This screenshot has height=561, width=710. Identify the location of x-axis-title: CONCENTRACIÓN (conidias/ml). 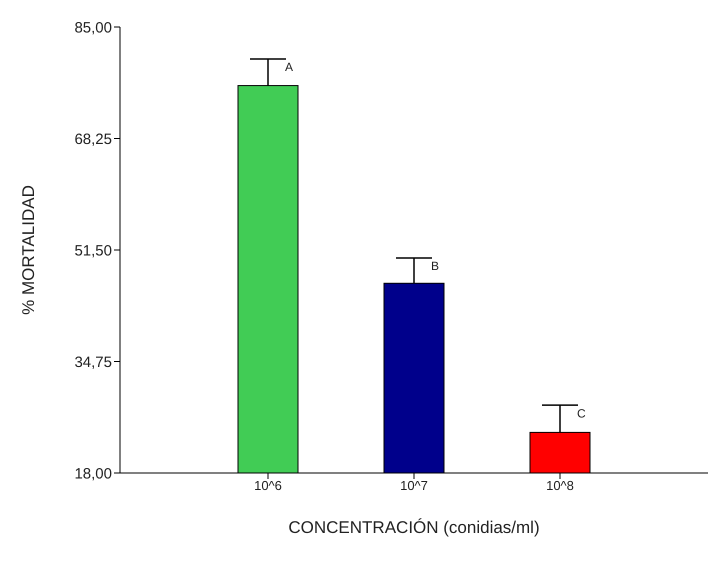
(414, 527).